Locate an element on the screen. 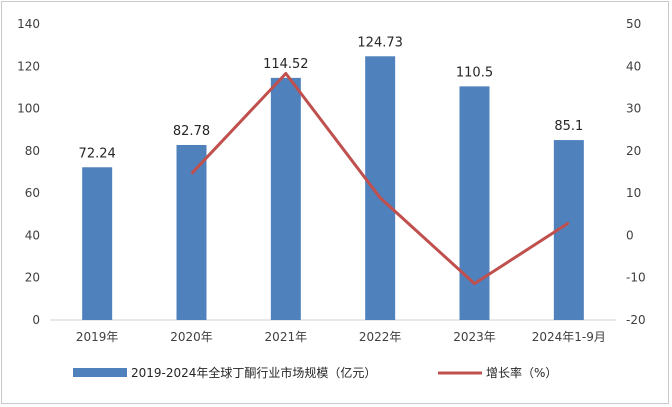 This screenshot has width=672, height=407. x-tick-label: 2023年 is located at coordinates (474, 337).